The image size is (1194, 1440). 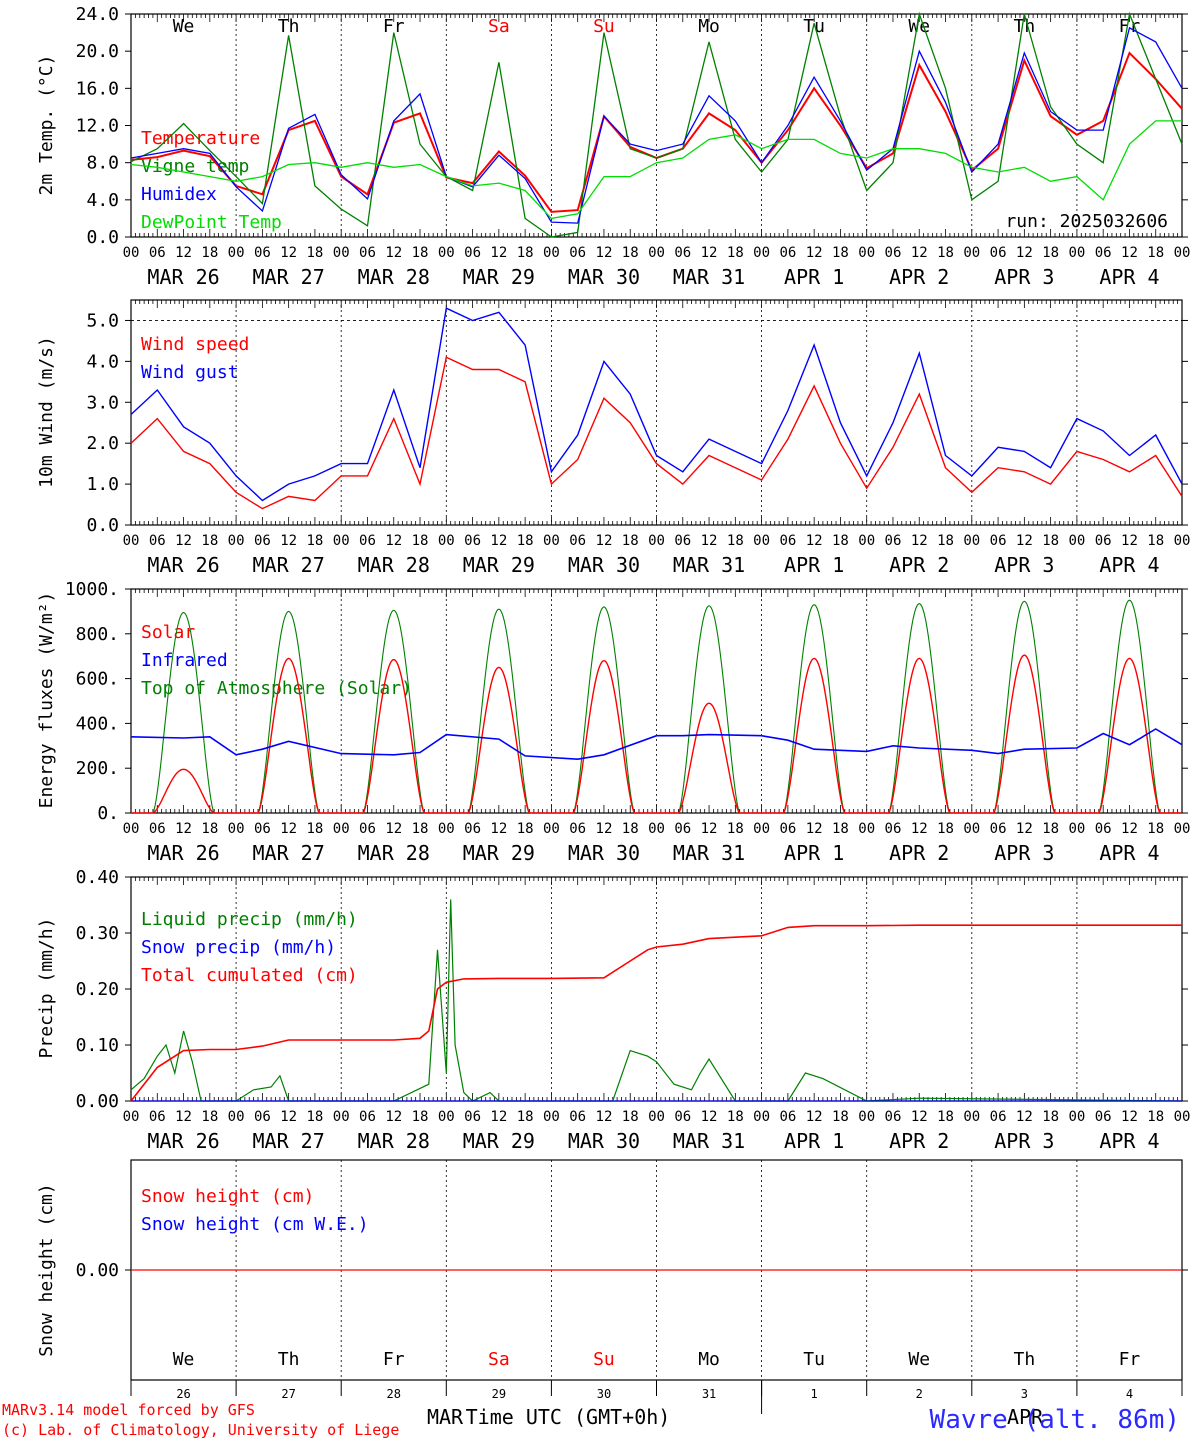 I want to click on legend-entry: Total cumulated (cm), so click(x=249, y=975).